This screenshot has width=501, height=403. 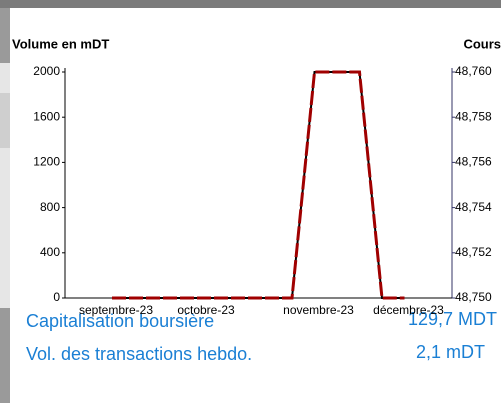 I want to click on x-tick-label: décembre-23, so click(x=408, y=310).